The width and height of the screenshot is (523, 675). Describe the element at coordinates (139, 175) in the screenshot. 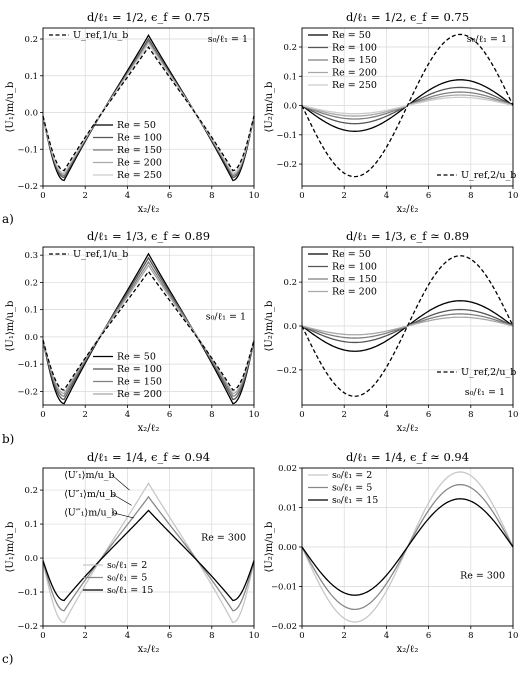

I see `legend-label: Re = 250` at that location.